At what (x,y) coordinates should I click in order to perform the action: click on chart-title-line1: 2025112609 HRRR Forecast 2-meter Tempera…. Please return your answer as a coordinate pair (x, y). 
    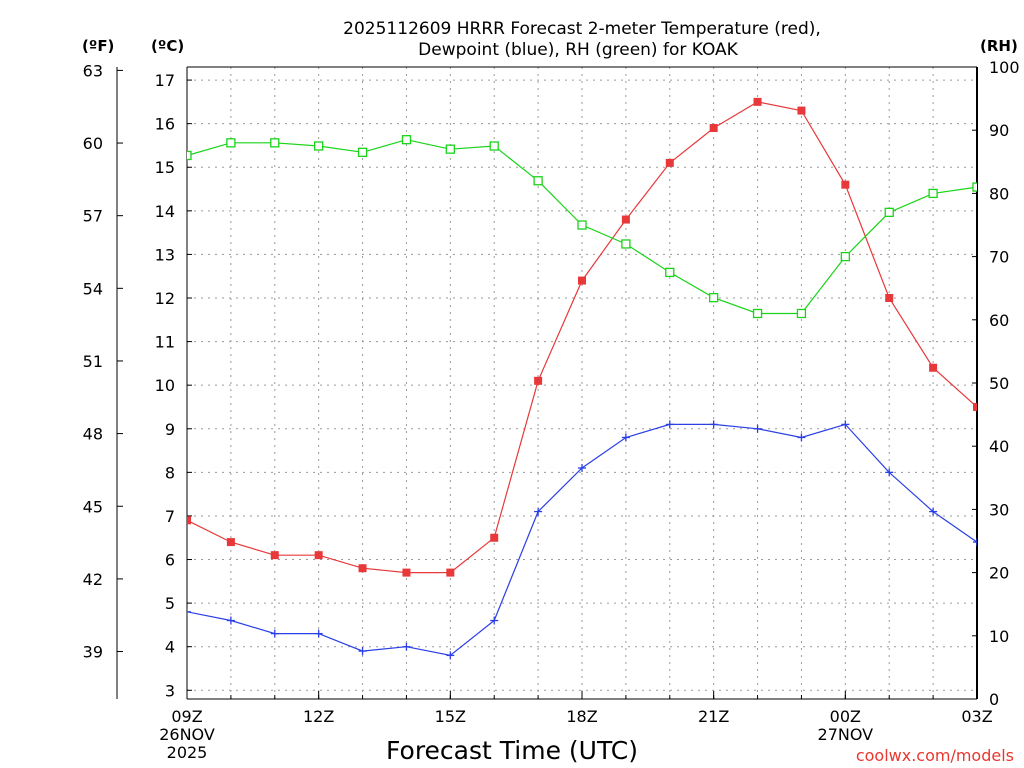
    Looking at the image, I should click on (582, 29).